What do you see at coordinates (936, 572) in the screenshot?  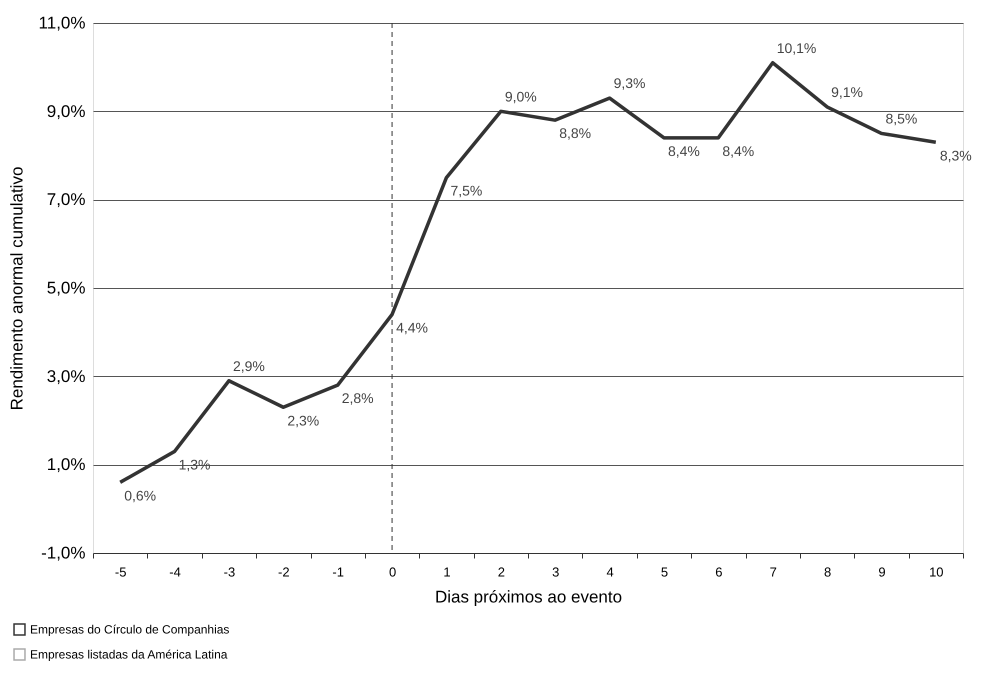 I see `x-tick-label: 10` at bounding box center [936, 572].